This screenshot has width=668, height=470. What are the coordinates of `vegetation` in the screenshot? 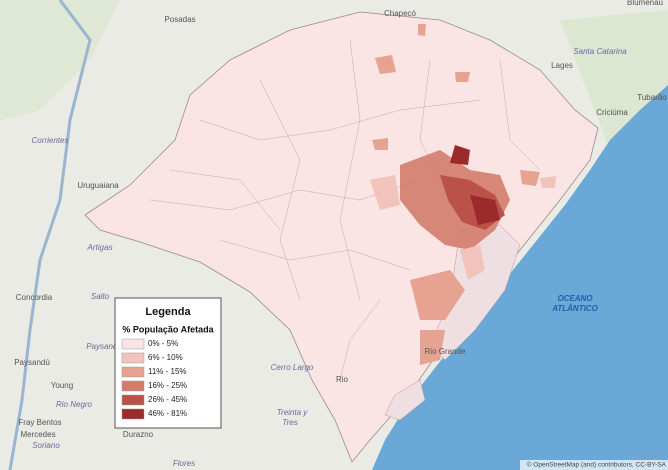 It's located at (60, 60).